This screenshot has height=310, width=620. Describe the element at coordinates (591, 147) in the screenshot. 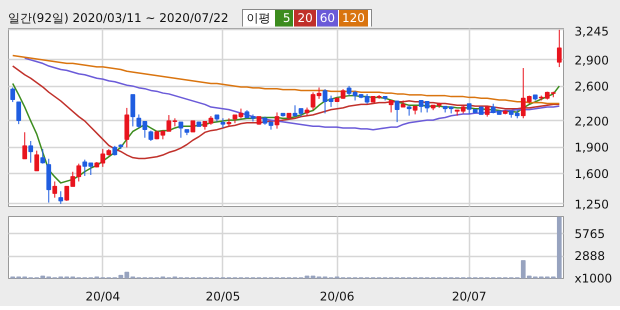

I see `y-tick-label: 1,900` at that location.